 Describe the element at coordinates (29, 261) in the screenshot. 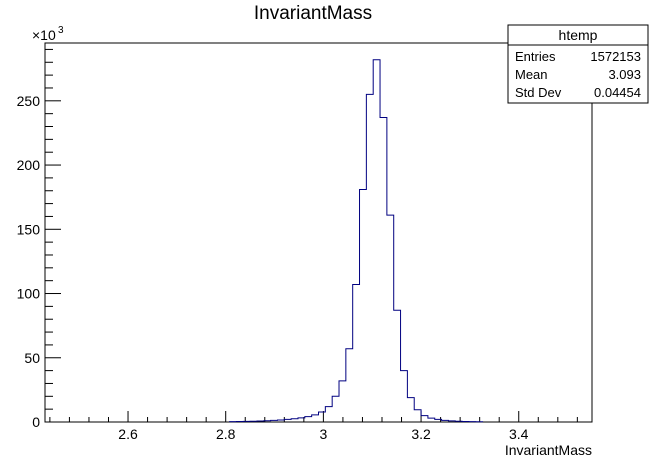

I see `y-axis-tick-labels: 0 50 100 150 200 250` at that location.